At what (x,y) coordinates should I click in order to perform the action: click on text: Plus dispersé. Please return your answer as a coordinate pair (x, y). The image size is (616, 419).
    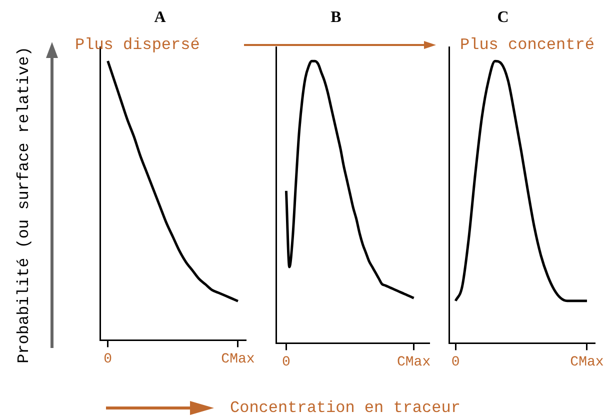
    Looking at the image, I should click on (137, 45).